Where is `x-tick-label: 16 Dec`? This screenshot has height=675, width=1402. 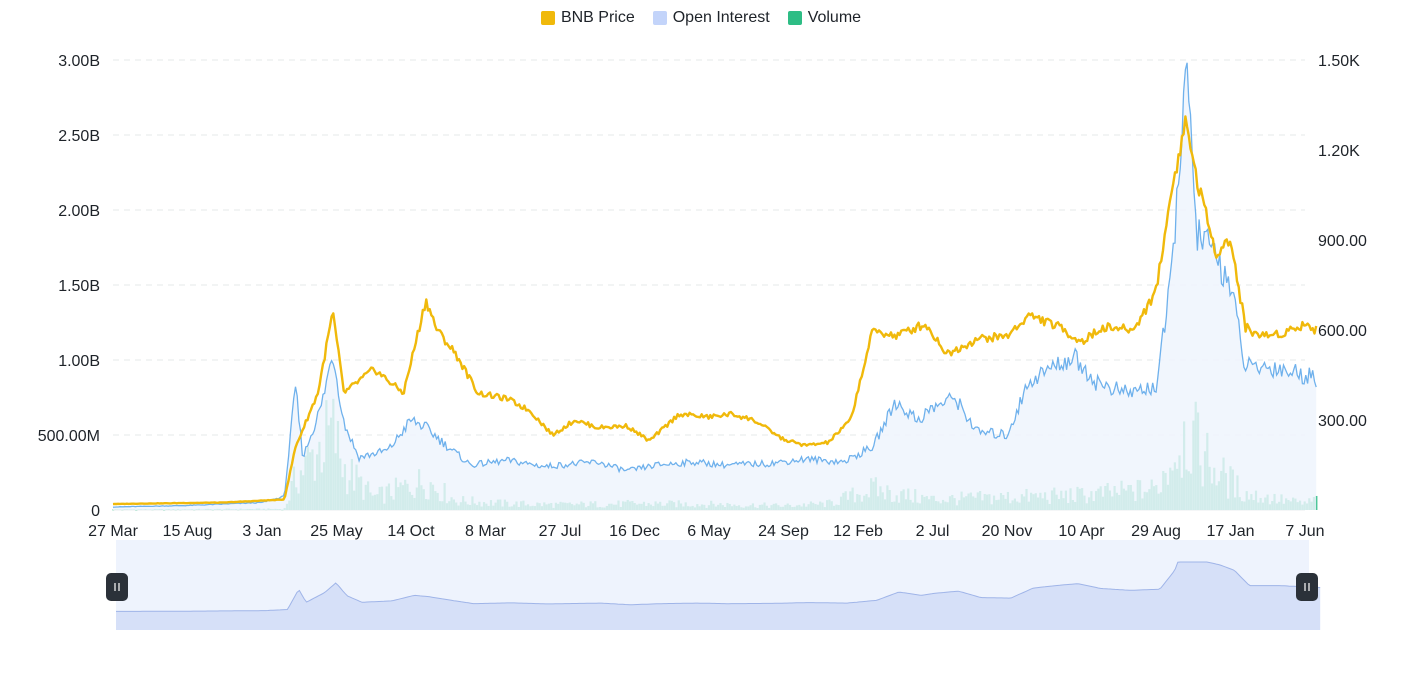 x-tick-label: 16 Dec is located at coordinates (634, 531).